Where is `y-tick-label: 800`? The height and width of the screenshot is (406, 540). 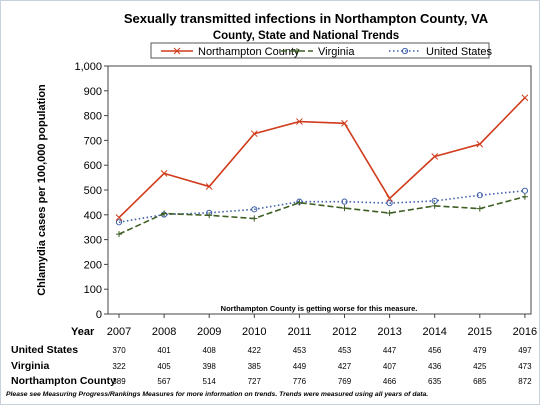 y-tick-label: 800 is located at coordinates (93, 117).